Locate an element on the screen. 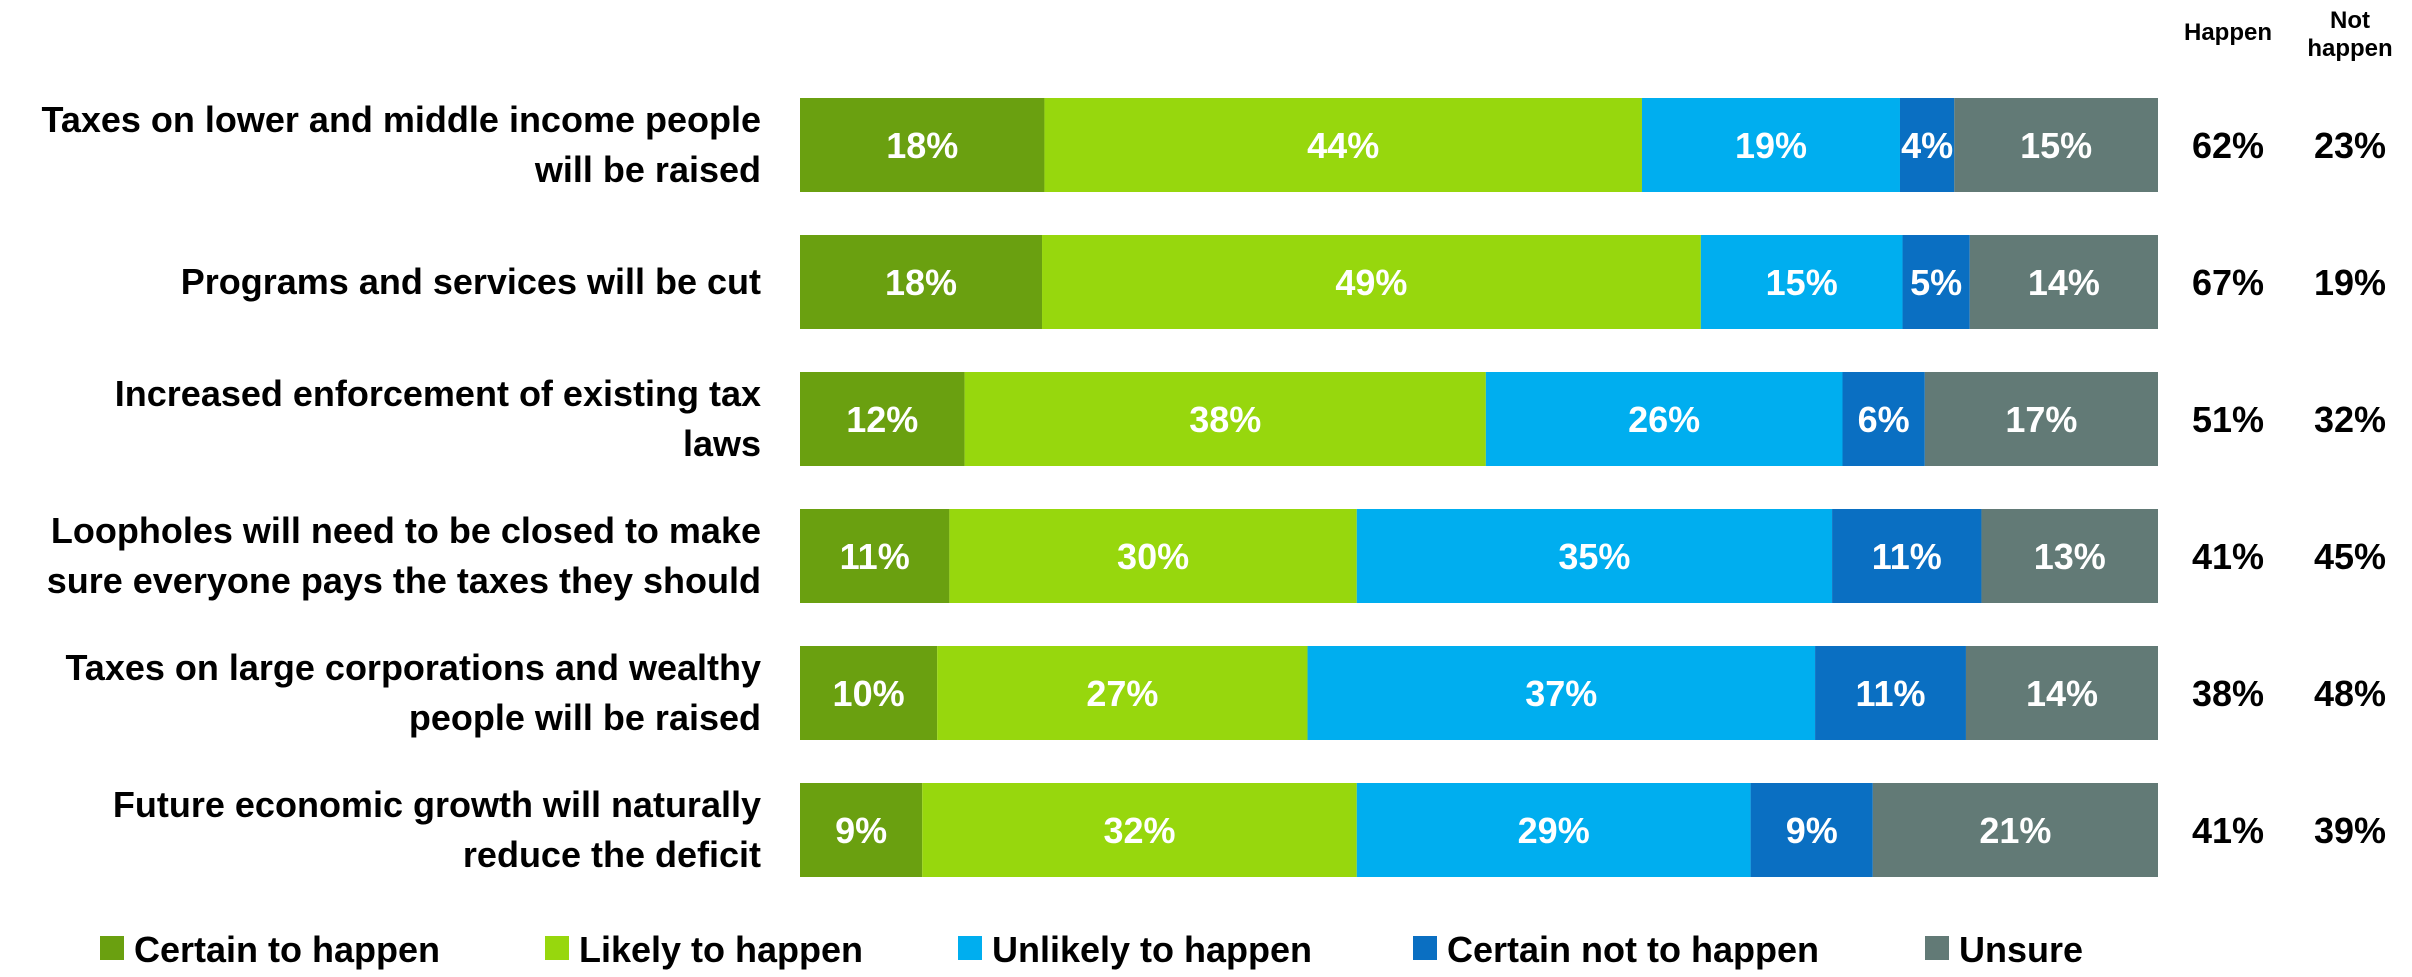  data-label: 37% is located at coordinates (1561, 693).